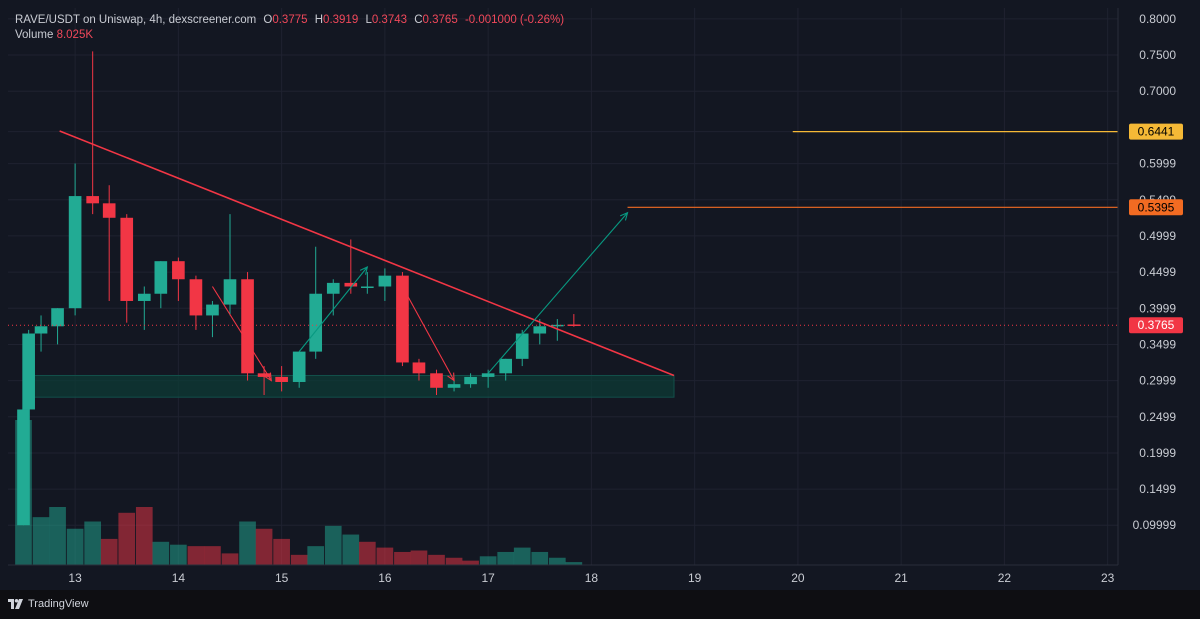  Describe the element at coordinates (1155, 525) in the screenshot. I see `price-tick-label: 0.09999` at that location.